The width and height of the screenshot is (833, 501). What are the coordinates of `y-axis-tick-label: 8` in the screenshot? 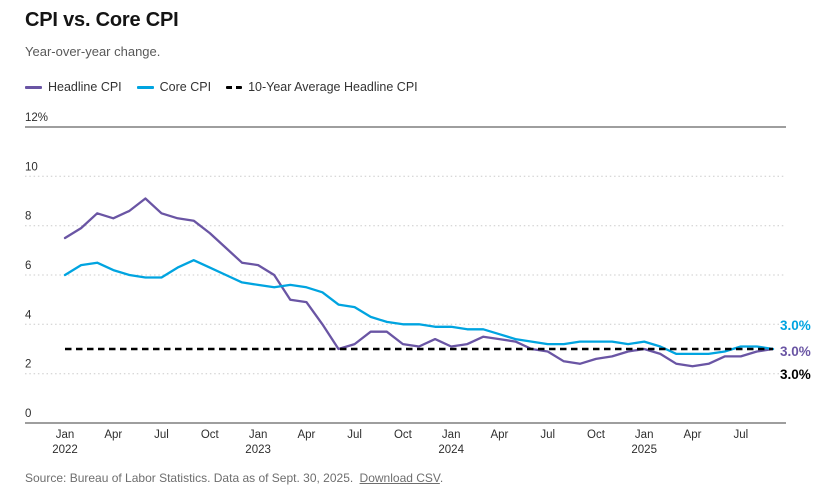 It's located at (28, 217).